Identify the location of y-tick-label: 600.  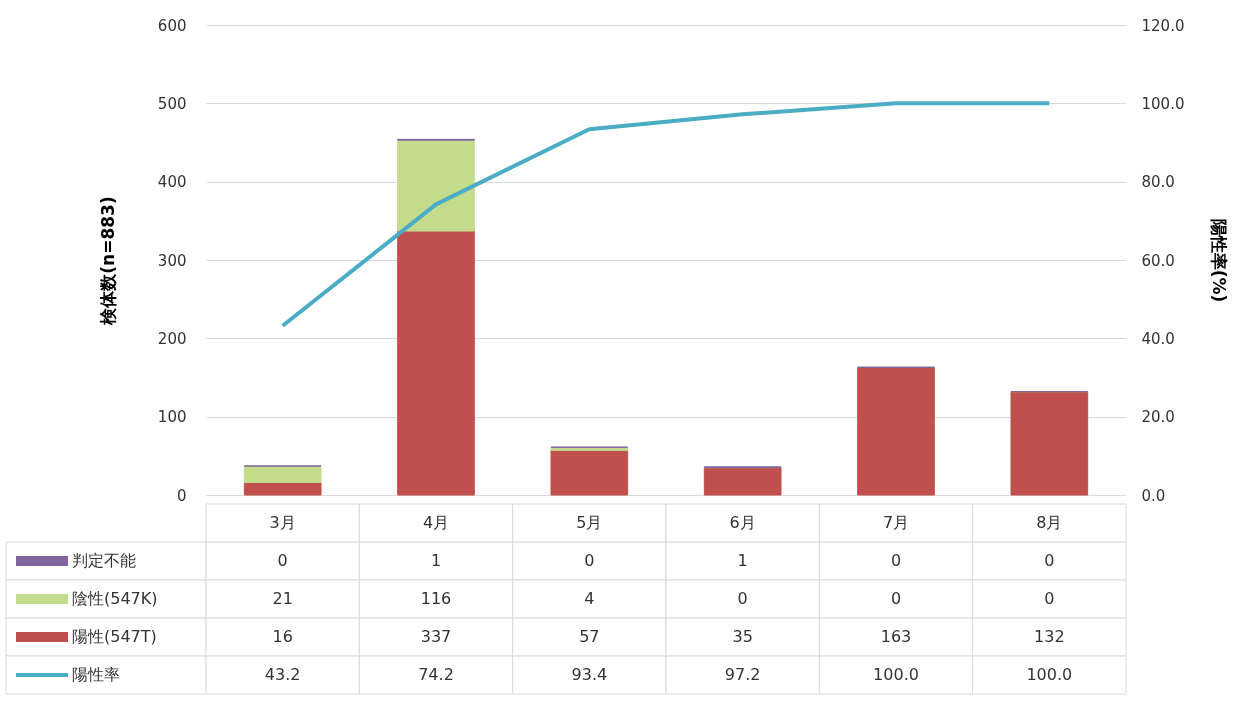
(172, 25).